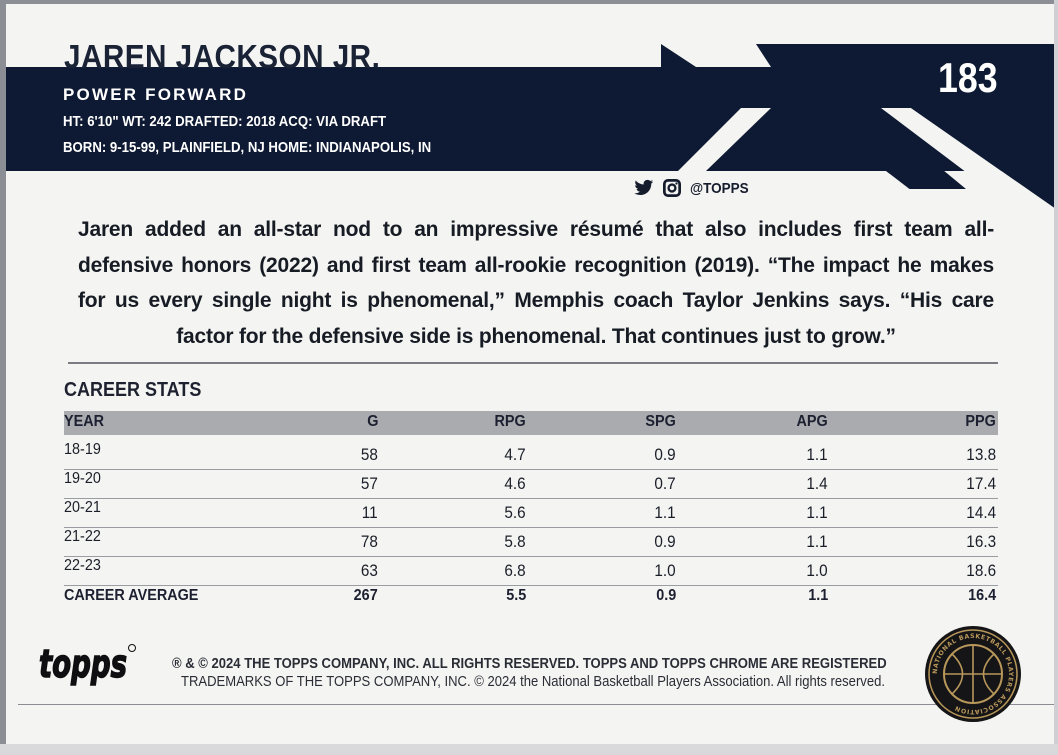 The width and height of the screenshot is (1058, 755). Describe the element at coordinates (515, 483) in the screenshot. I see `stats-cell-rpg: 4.6` at that location.